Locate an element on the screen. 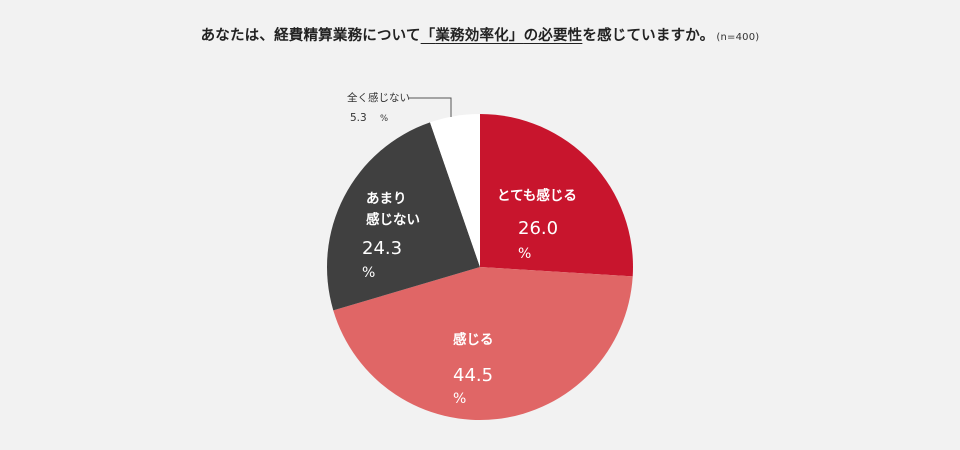 Image resolution: width=960 pixels, height=450 pixels. slice-label-line: とても感じる is located at coordinates (537, 195).